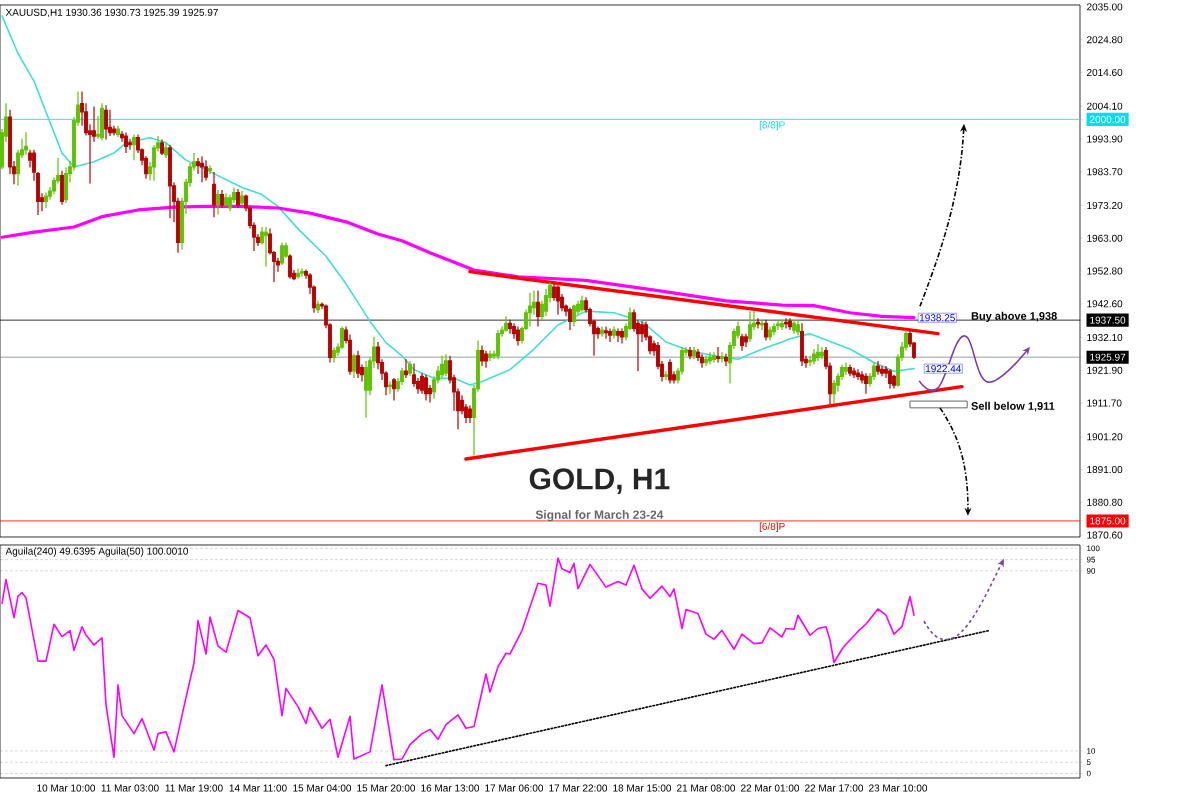  I want to click on x-tick-label: 11 Mar 03:00, so click(130, 788).